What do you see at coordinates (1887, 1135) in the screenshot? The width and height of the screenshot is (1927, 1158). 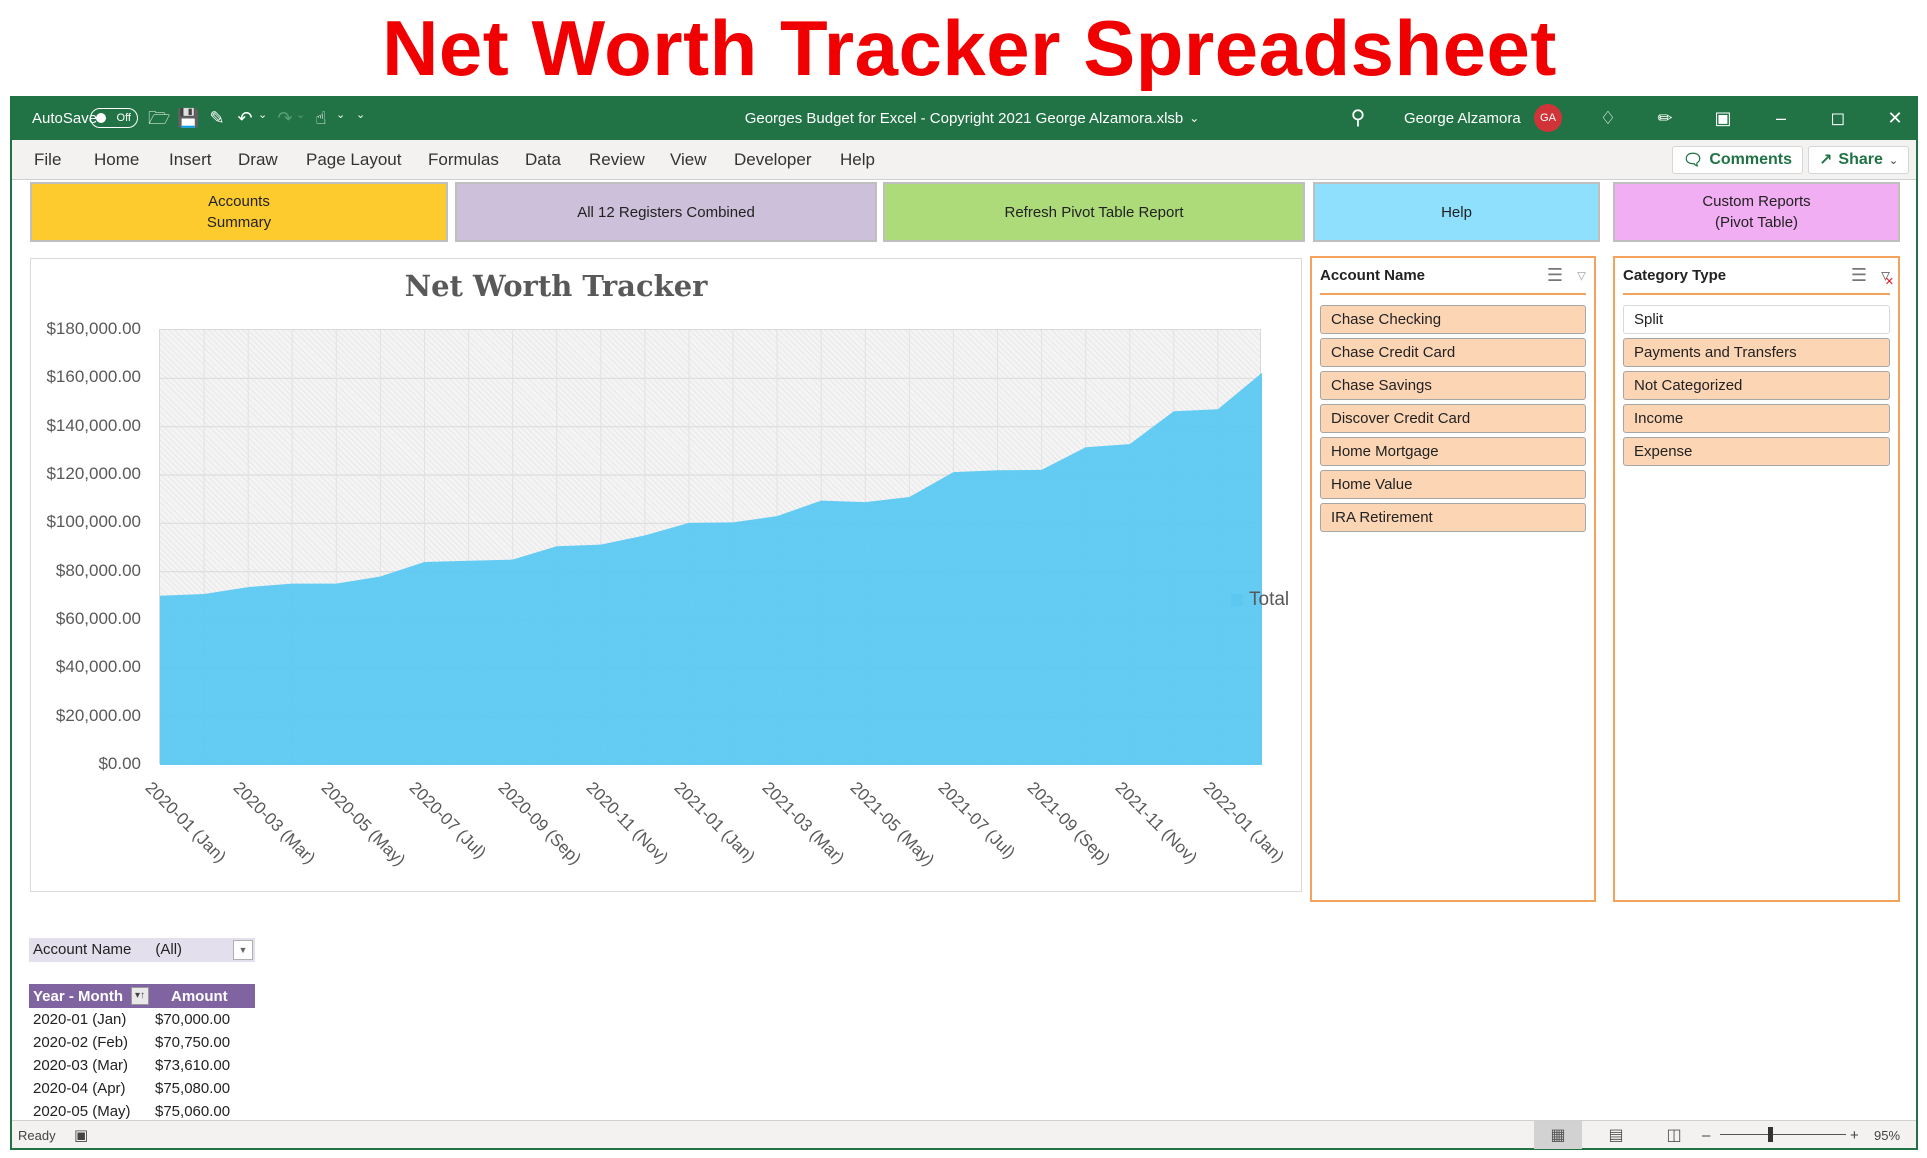 I see `zoom-level: 95%` at bounding box center [1887, 1135].